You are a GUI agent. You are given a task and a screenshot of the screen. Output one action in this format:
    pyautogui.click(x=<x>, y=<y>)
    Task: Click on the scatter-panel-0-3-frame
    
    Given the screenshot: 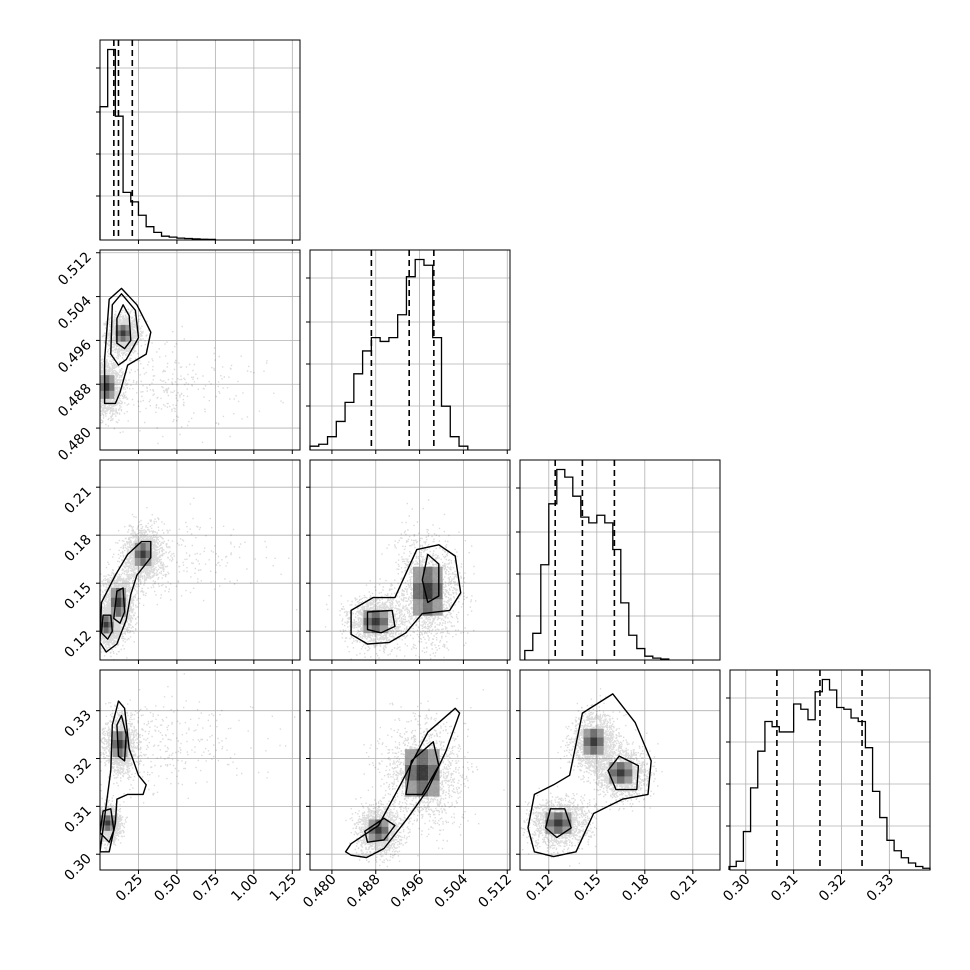 What is the action you would take?
    pyautogui.click(x=200, y=770)
    